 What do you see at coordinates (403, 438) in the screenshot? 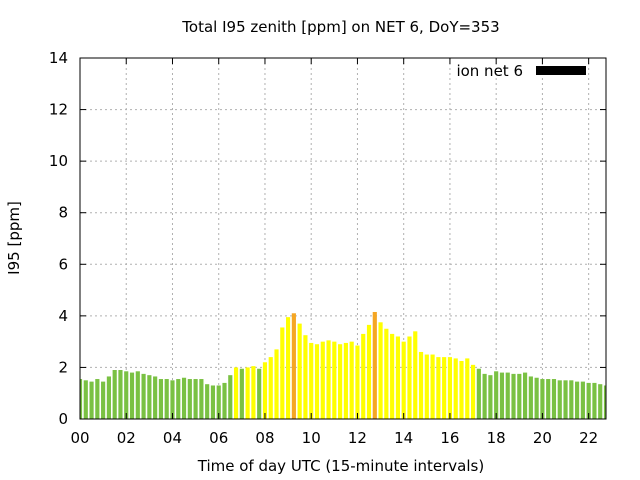
I see `x-tick-label: 14` at bounding box center [403, 438].